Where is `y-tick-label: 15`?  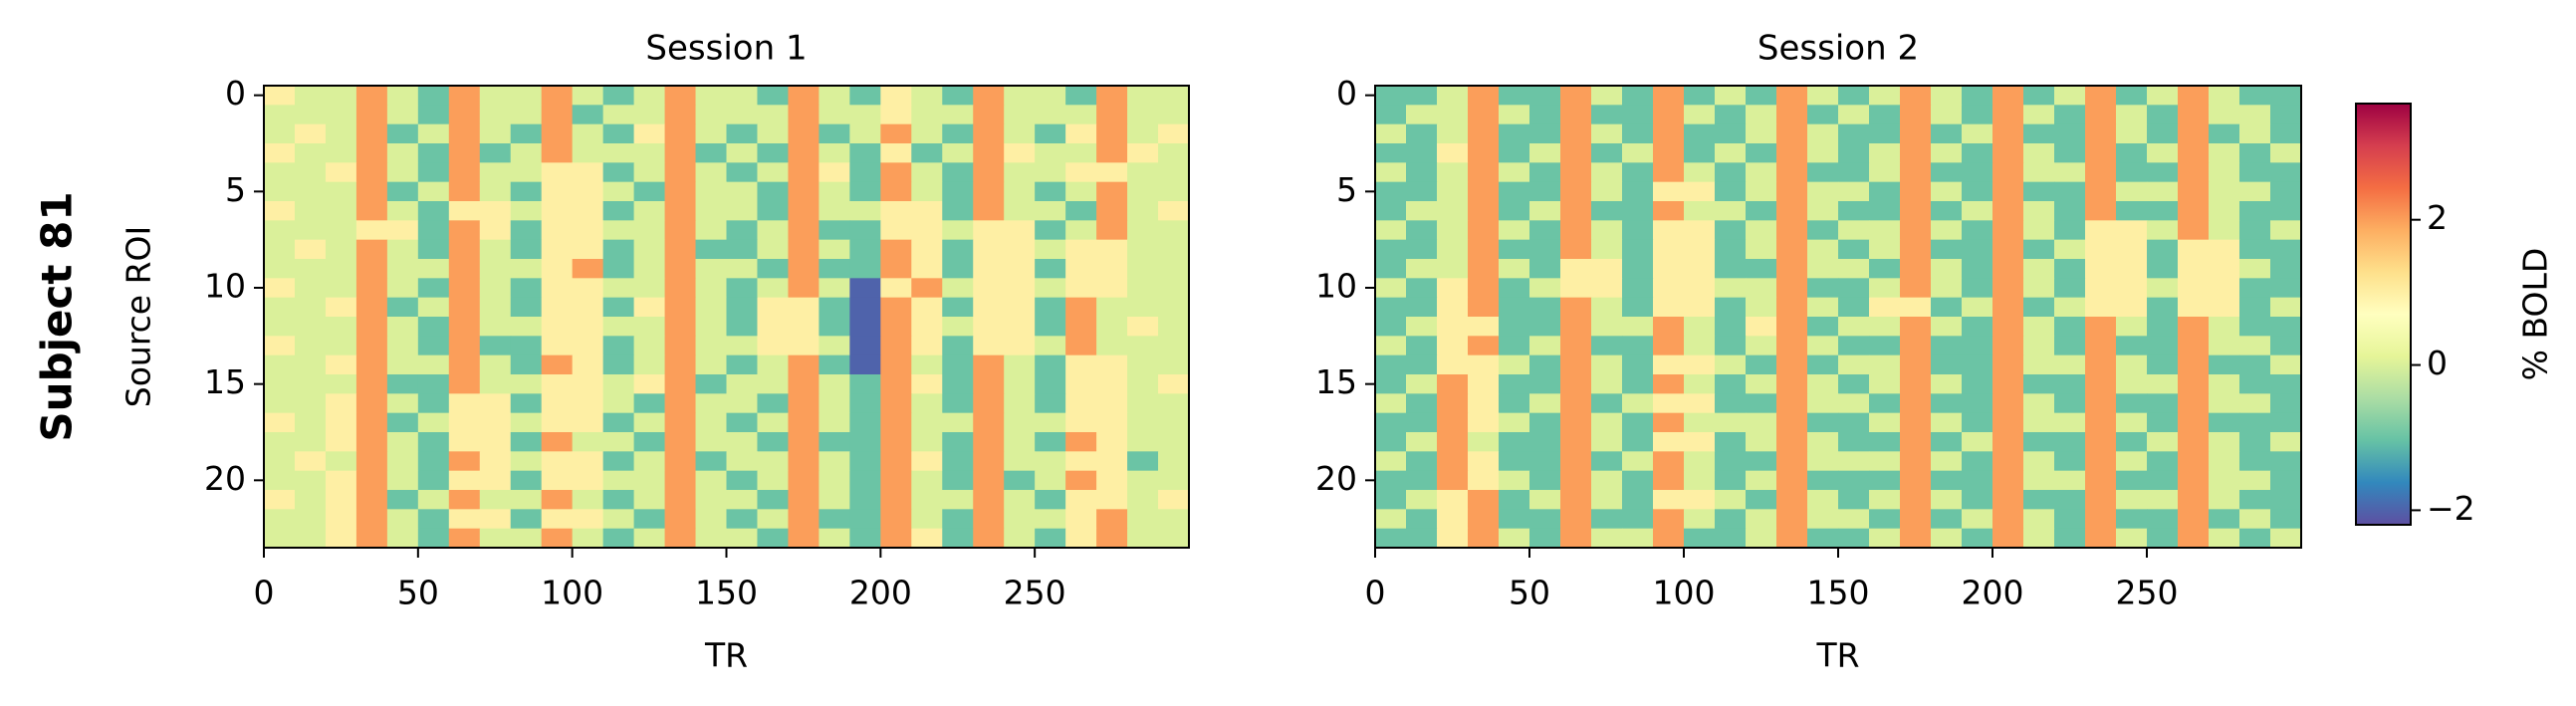
y-tick-label: 15 is located at coordinates (1336, 381).